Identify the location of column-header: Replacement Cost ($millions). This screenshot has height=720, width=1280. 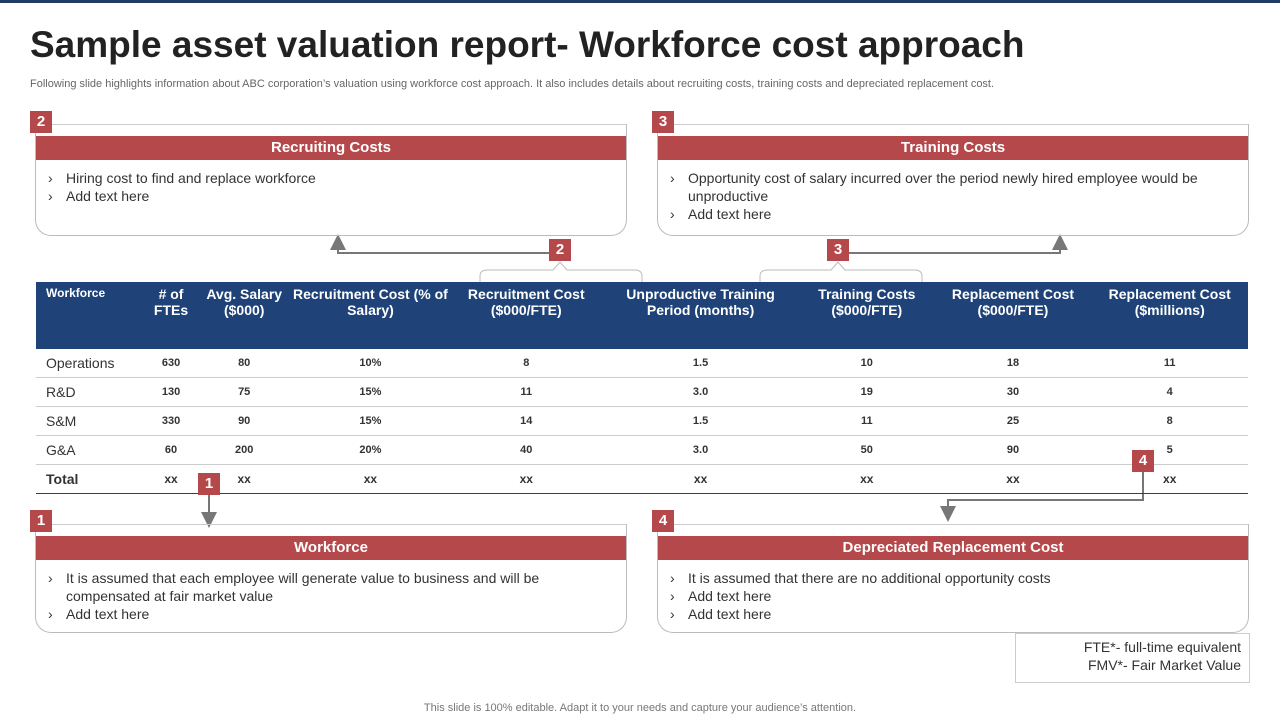
(1169, 315).